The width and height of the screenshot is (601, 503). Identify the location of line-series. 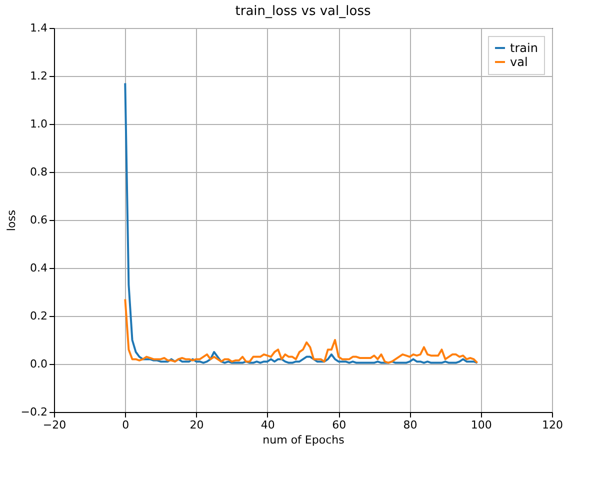
(301, 331).